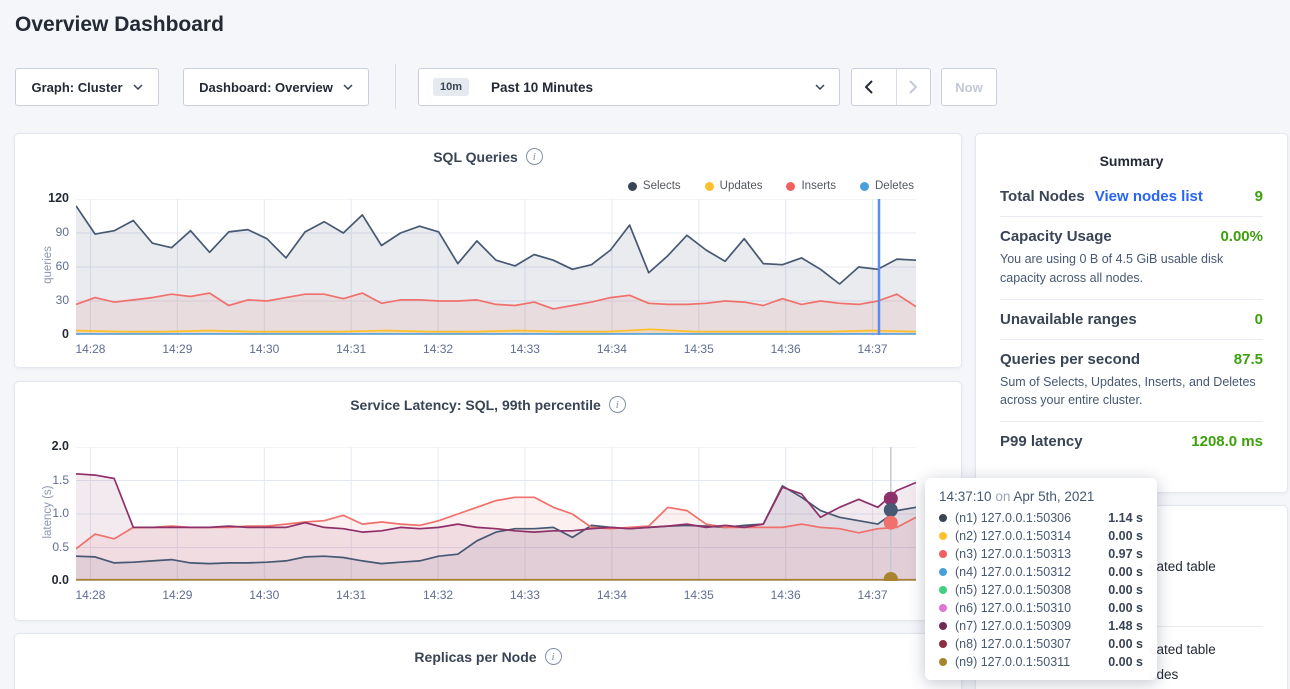  Describe the element at coordinates (1131, 441) in the screenshot. I see `summary-row-p99-latency: P99 latency 1208.0 ms` at that location.